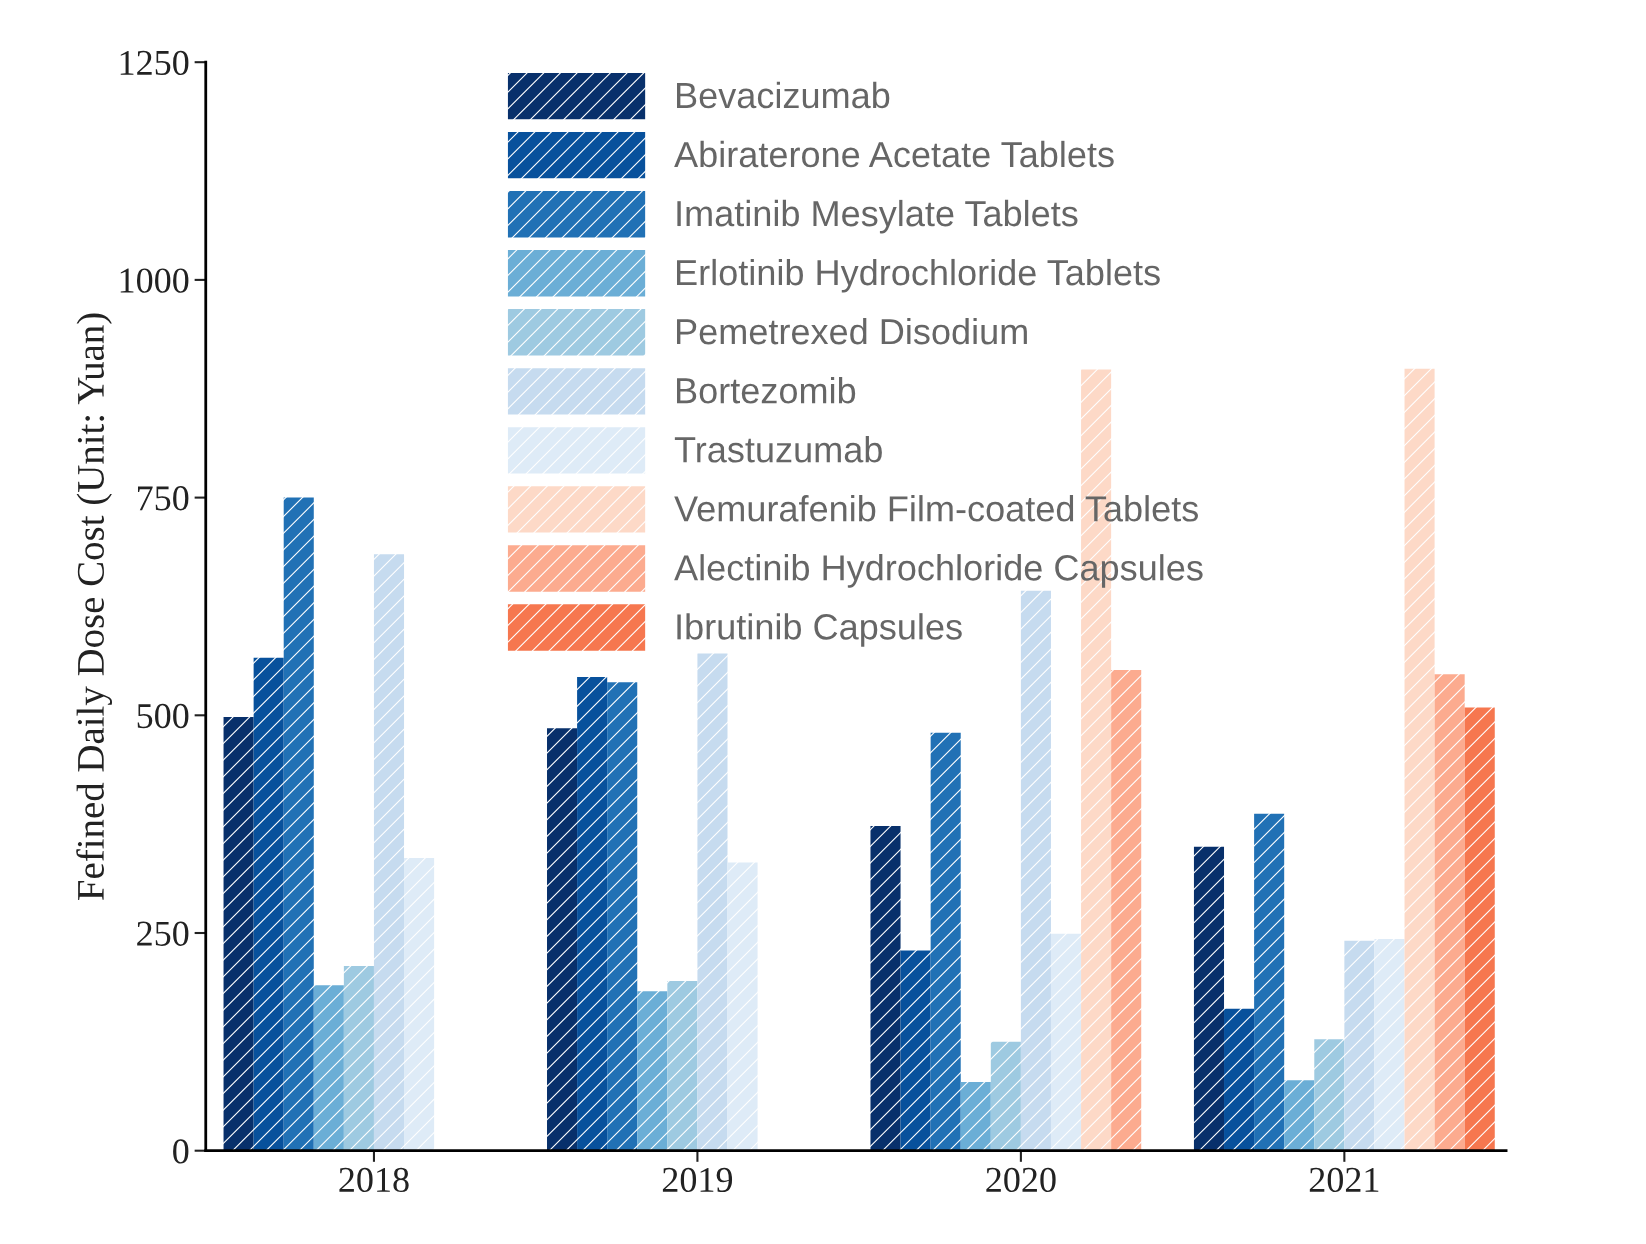  I want to click on x-tick-label: 2020, so click(1021, 1180).